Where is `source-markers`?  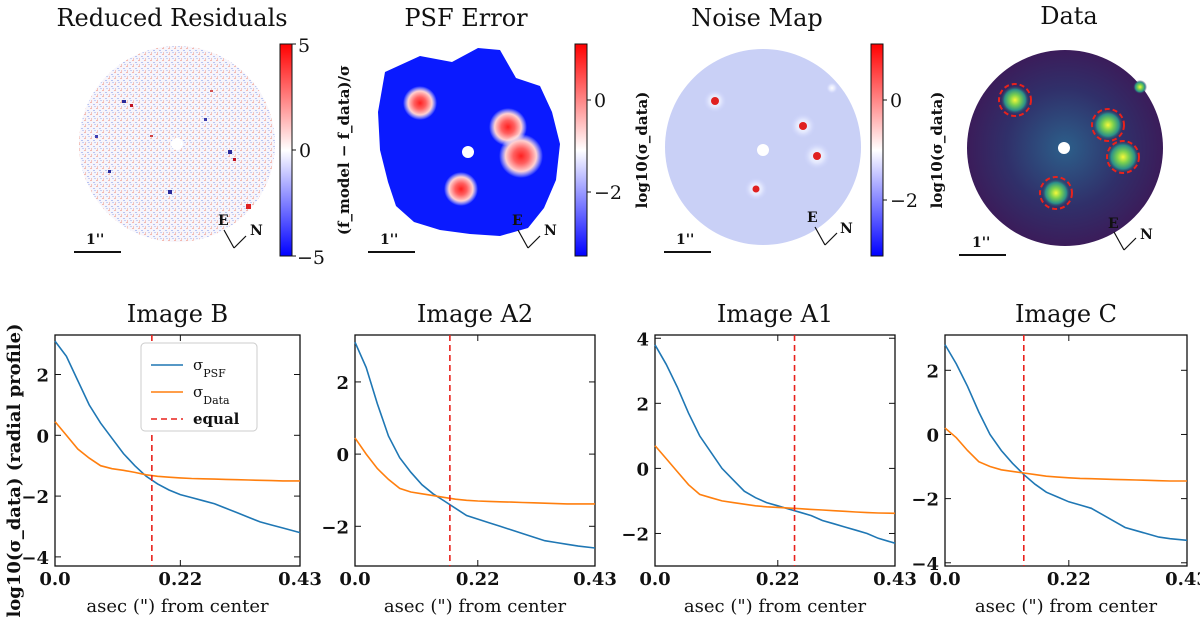
source-markers is located at coordinates (1069, 146).